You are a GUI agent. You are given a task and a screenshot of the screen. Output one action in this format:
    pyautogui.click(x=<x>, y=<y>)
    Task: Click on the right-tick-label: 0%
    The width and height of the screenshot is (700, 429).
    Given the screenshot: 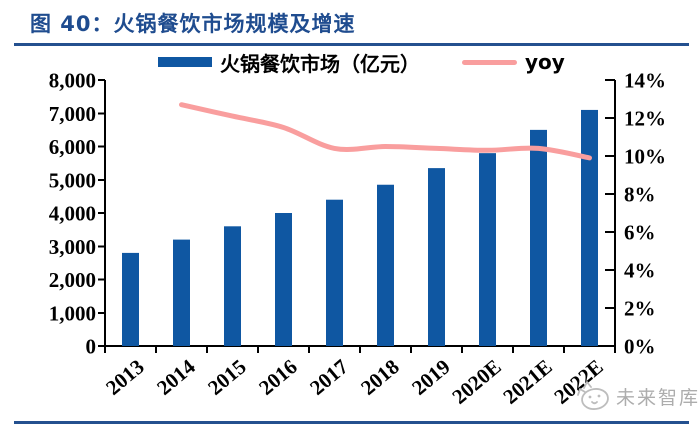 What is the action you would take?
    pyautogui.click(x=640, y=347)
    